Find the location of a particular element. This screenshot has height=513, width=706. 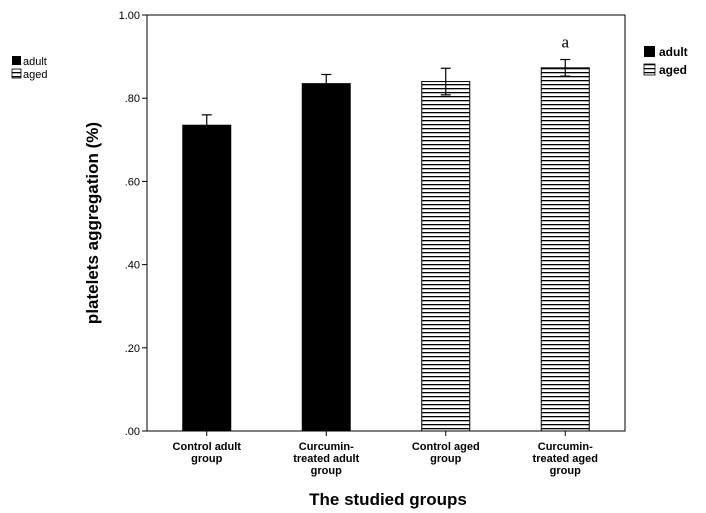

category-label: treated aged is located at coordinates (565, 459).